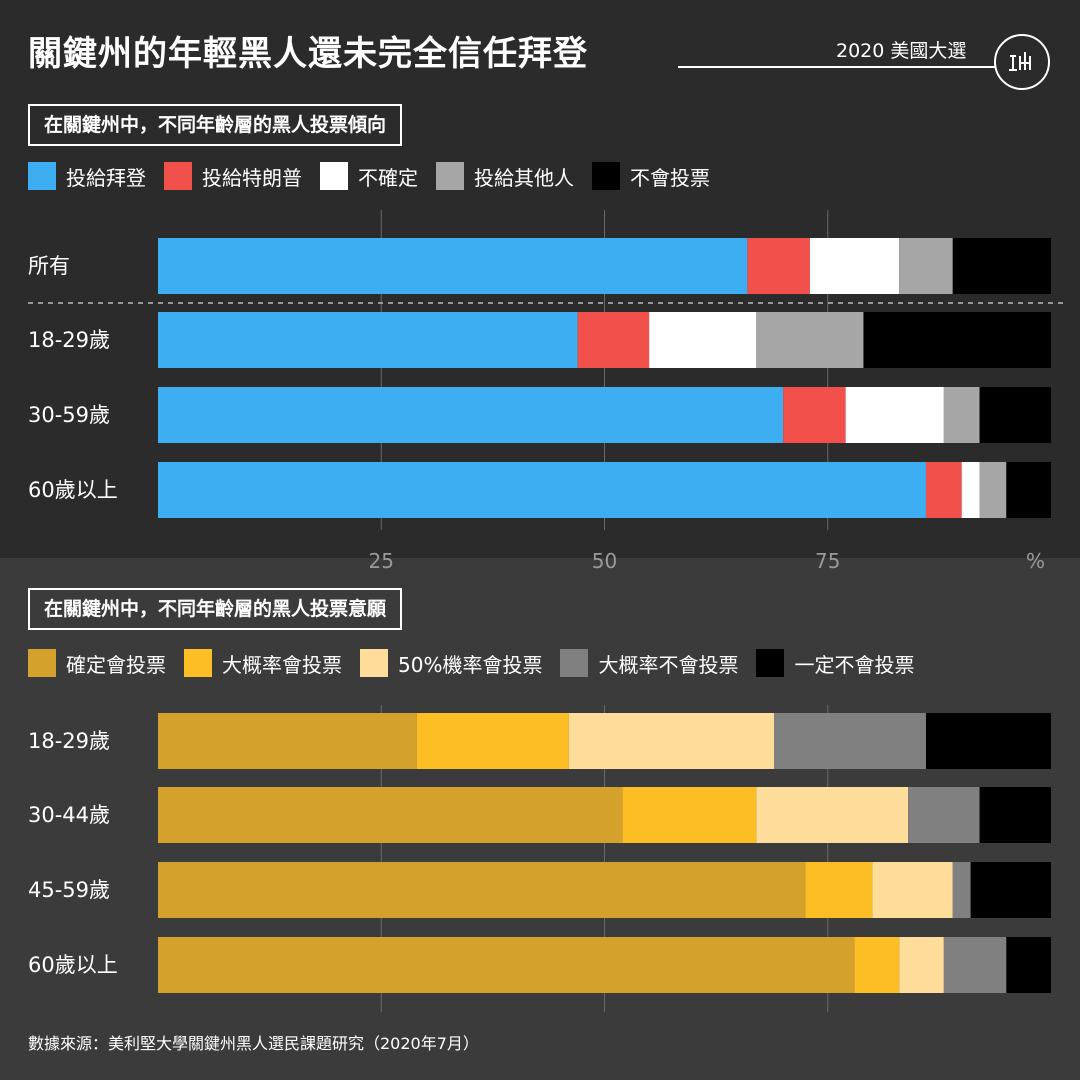 This screenshot has width=1080, height=1080. I want to click on legend-label: 投給拜登, so click(106, 177).